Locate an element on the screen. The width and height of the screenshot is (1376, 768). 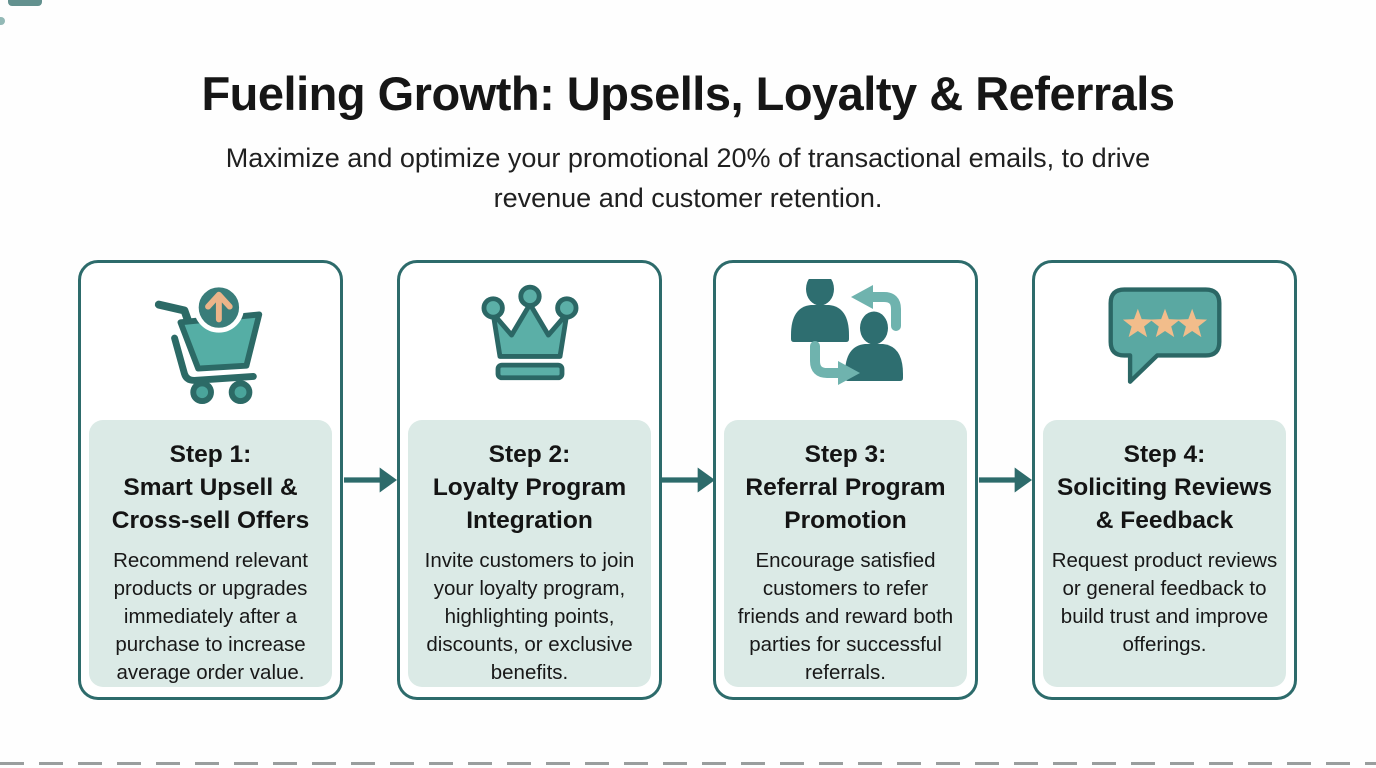
top-edge-artifact is located at coordinates (25, 3).